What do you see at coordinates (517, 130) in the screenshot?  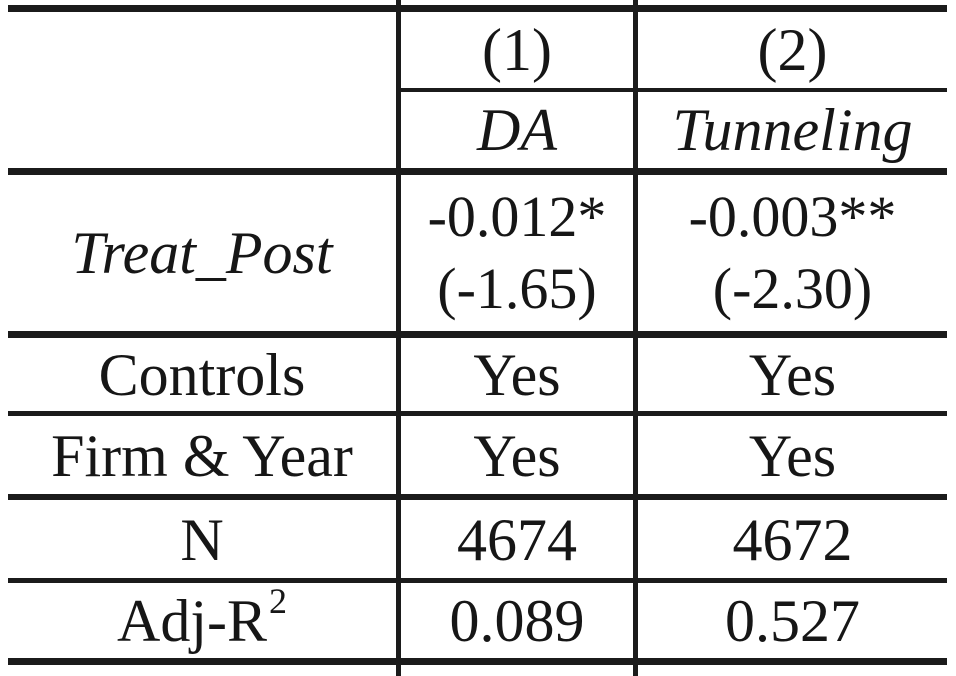 I see `column-header-depvar-da: DA` at bounding box center [517, 130].